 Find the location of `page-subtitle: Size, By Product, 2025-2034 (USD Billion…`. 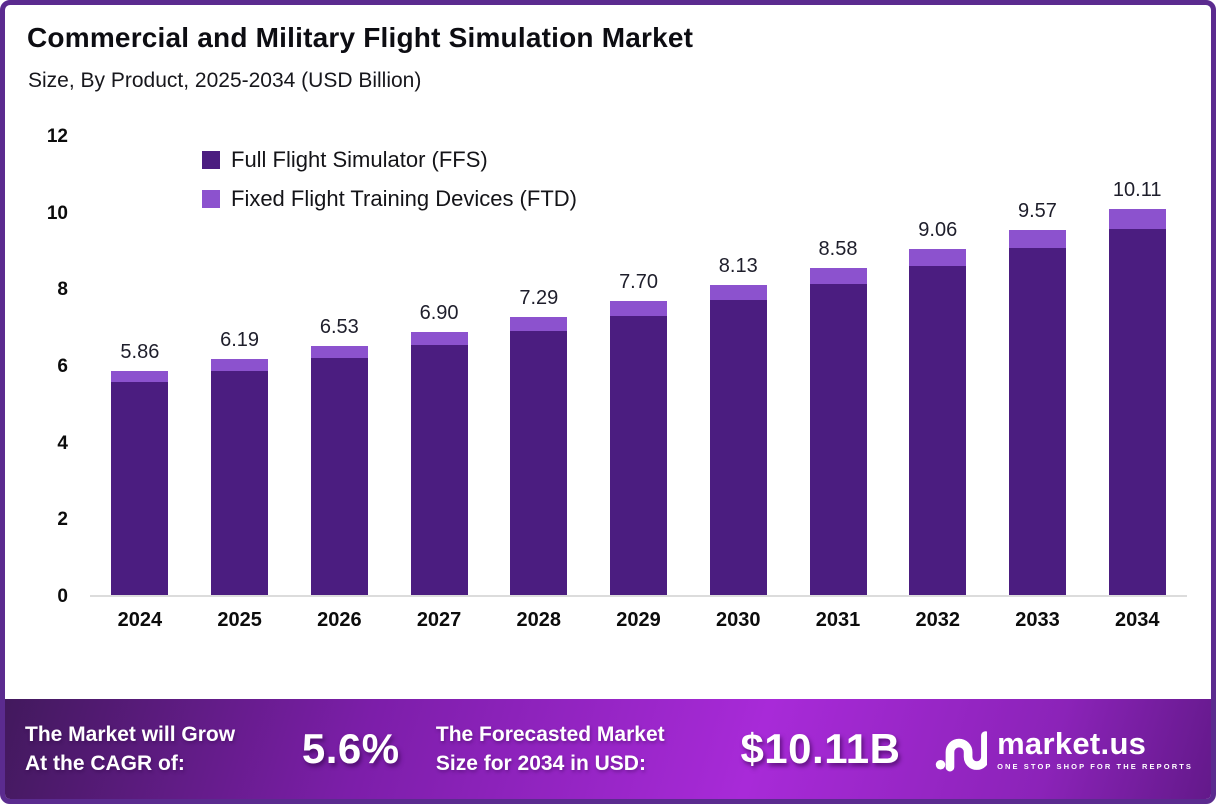

page-subtitle: Size, By Product, 2025-2034 (USD Billion… is located at coordinates (225, 80).